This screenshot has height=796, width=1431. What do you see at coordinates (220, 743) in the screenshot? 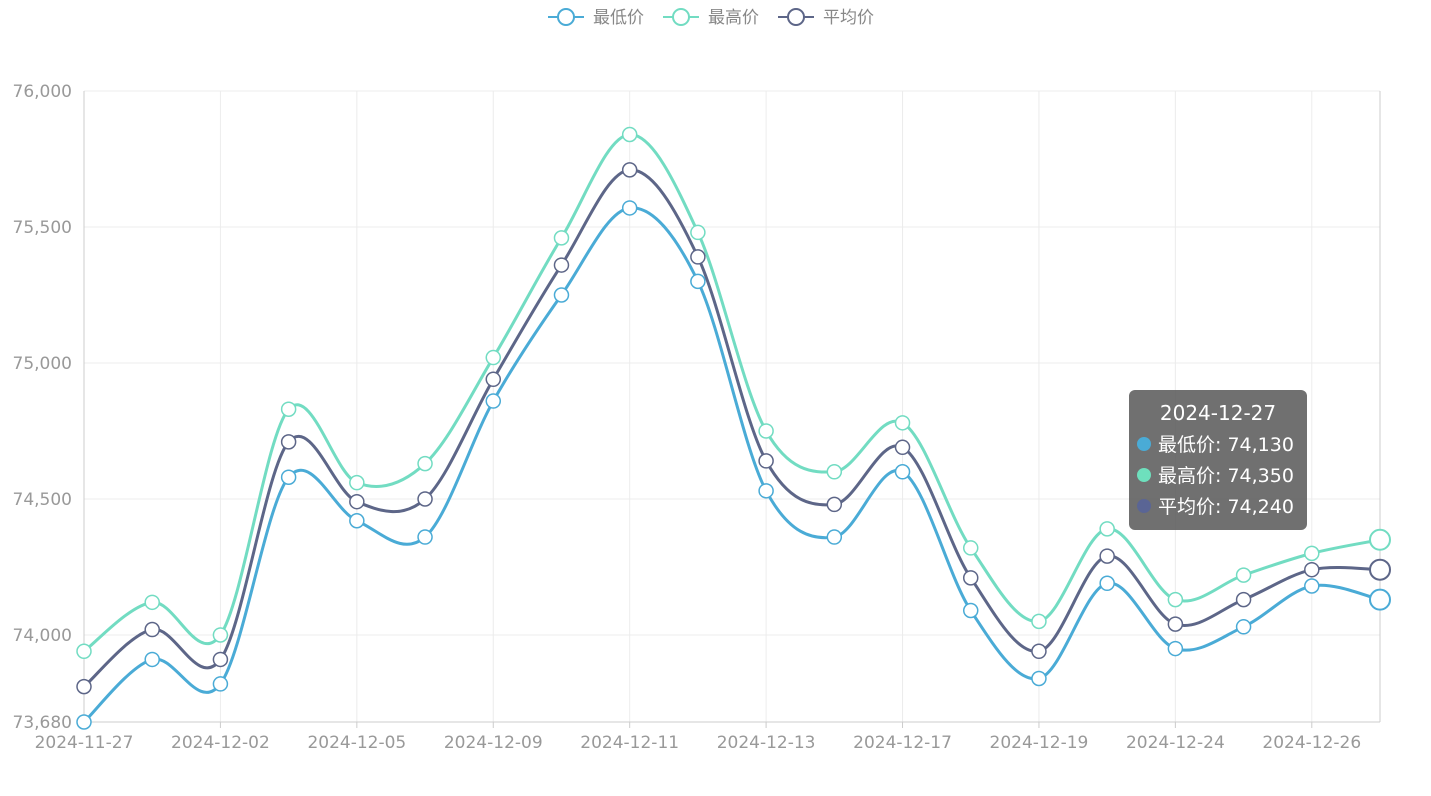
I see `x-tick-label: 2024-12-02` at bounding box center [220, 743].